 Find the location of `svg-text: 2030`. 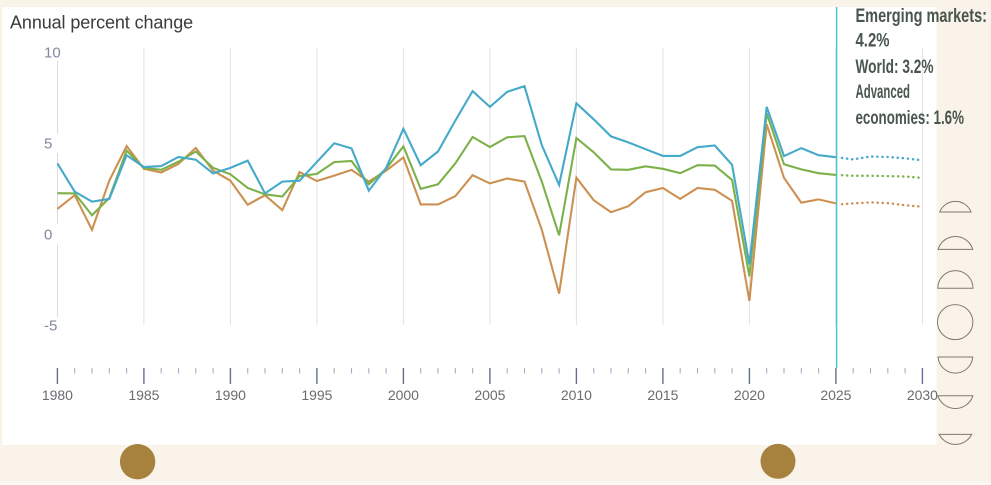

svg-text: 2030 is located at coordinates (922, 395).